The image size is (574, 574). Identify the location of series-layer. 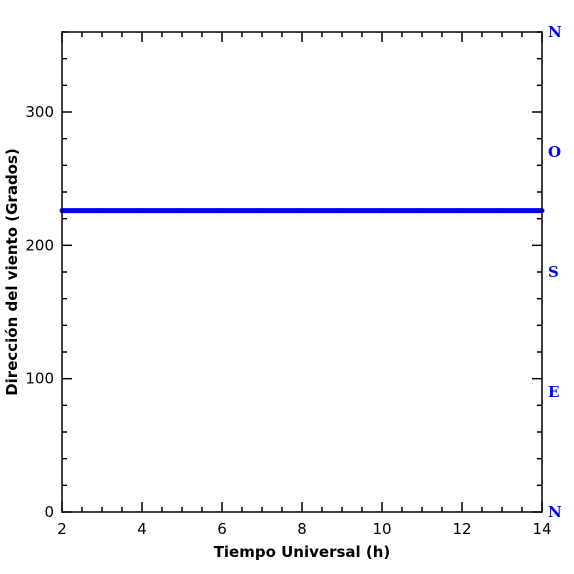
(302, 211).